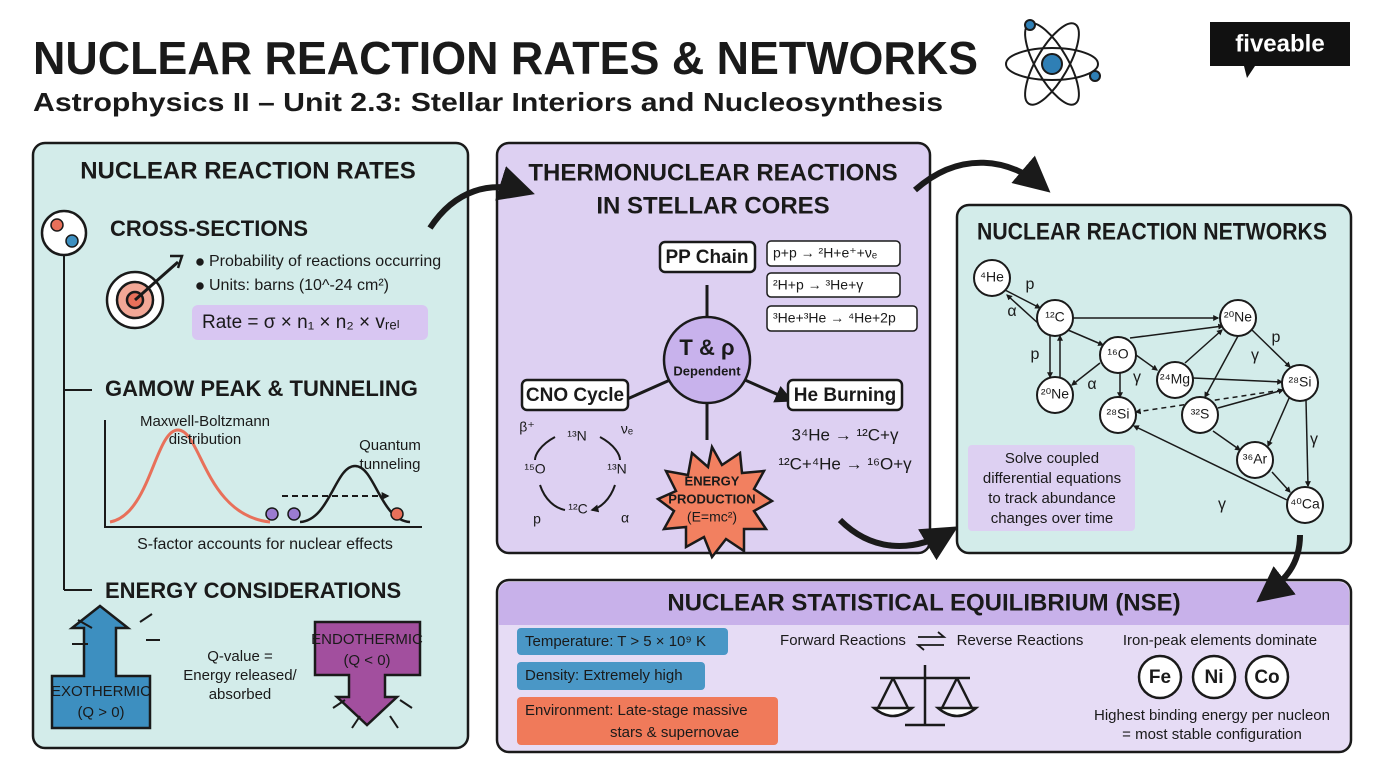 This screenshot has width=1376, height=768. What do you see at coordinates (715, 501) in the screenshot?
I see `energy-burst` at bounding box center [715, 501].